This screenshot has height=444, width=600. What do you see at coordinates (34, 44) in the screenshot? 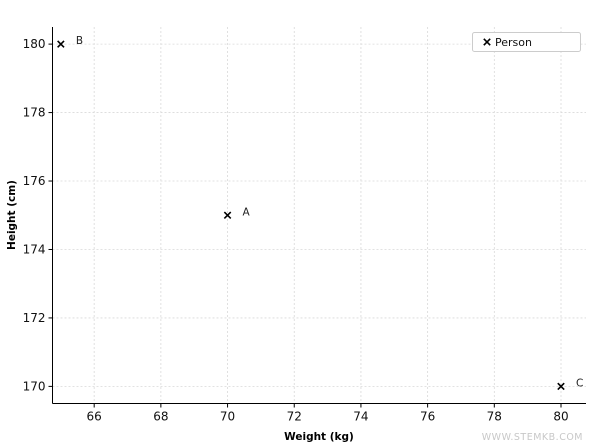
I see `y-tick-label: 180` at bounding box center [34, 44].